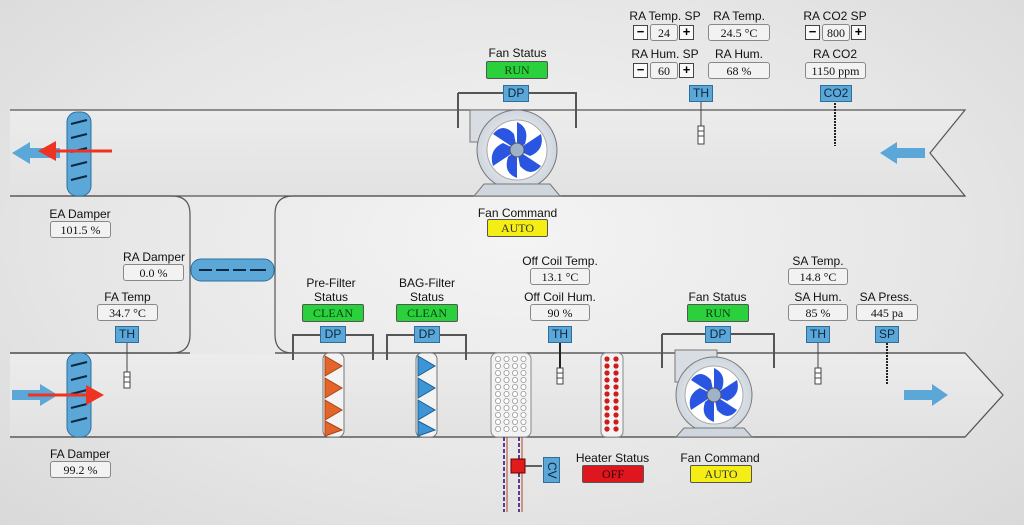 The height and width of the screenshot is (525, 1024). I want to click on ra-hum-sp-decrease-button: −, so click(640, 70).